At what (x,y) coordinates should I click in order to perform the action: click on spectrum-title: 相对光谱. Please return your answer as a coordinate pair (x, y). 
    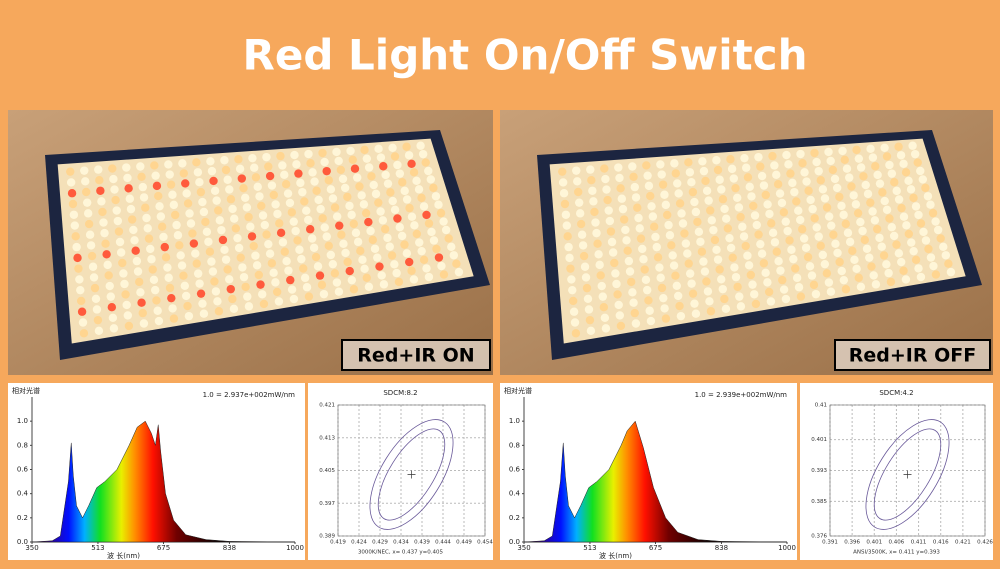
    Looking at the image, I should click on (26, 390).